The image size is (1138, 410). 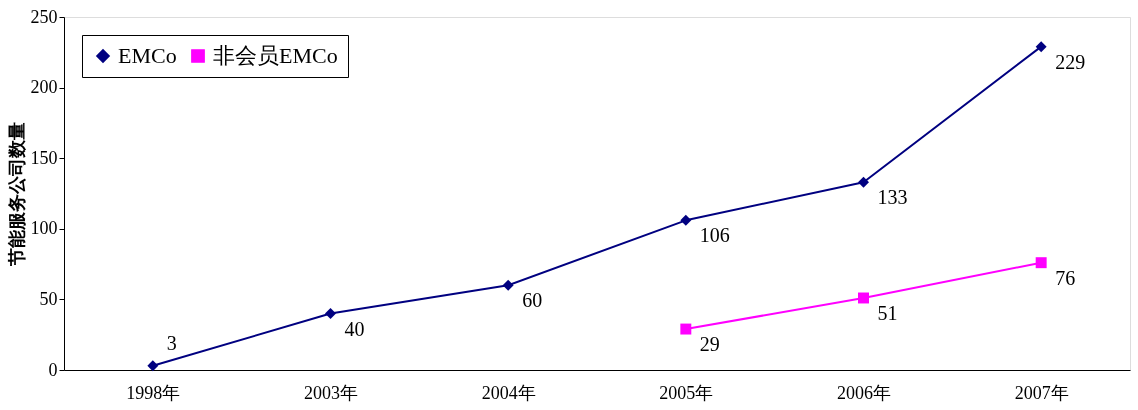 What do you see at coordinates (275, 55) in the screenshot?
I see `legend-label: 非会员EMCo` at bounding box center [275, 55].